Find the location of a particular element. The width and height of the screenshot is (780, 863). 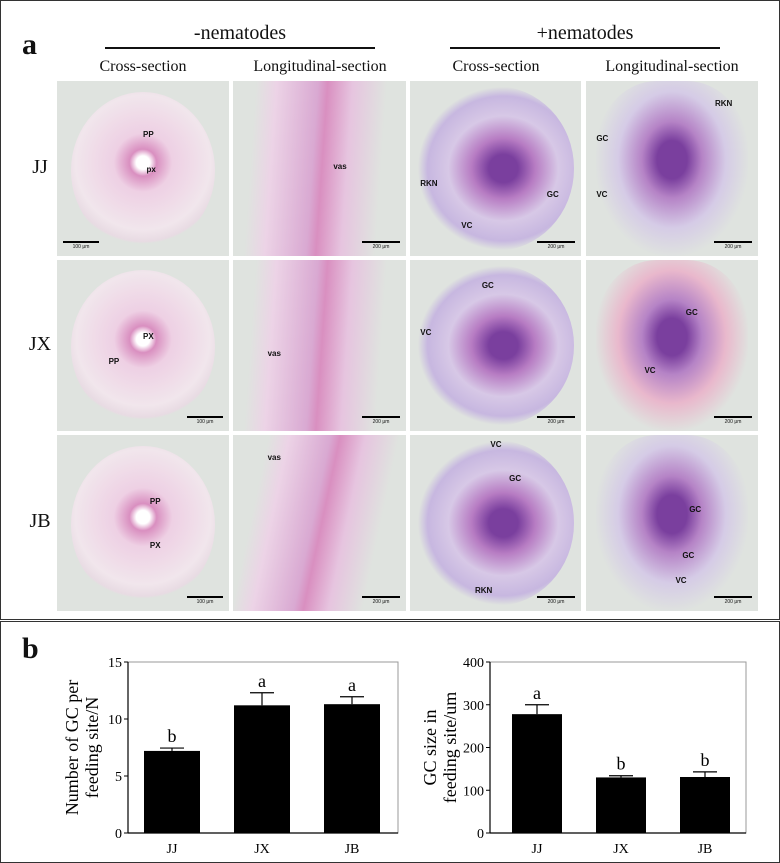

panel-b-label: b is located at coordinates (30, 648).